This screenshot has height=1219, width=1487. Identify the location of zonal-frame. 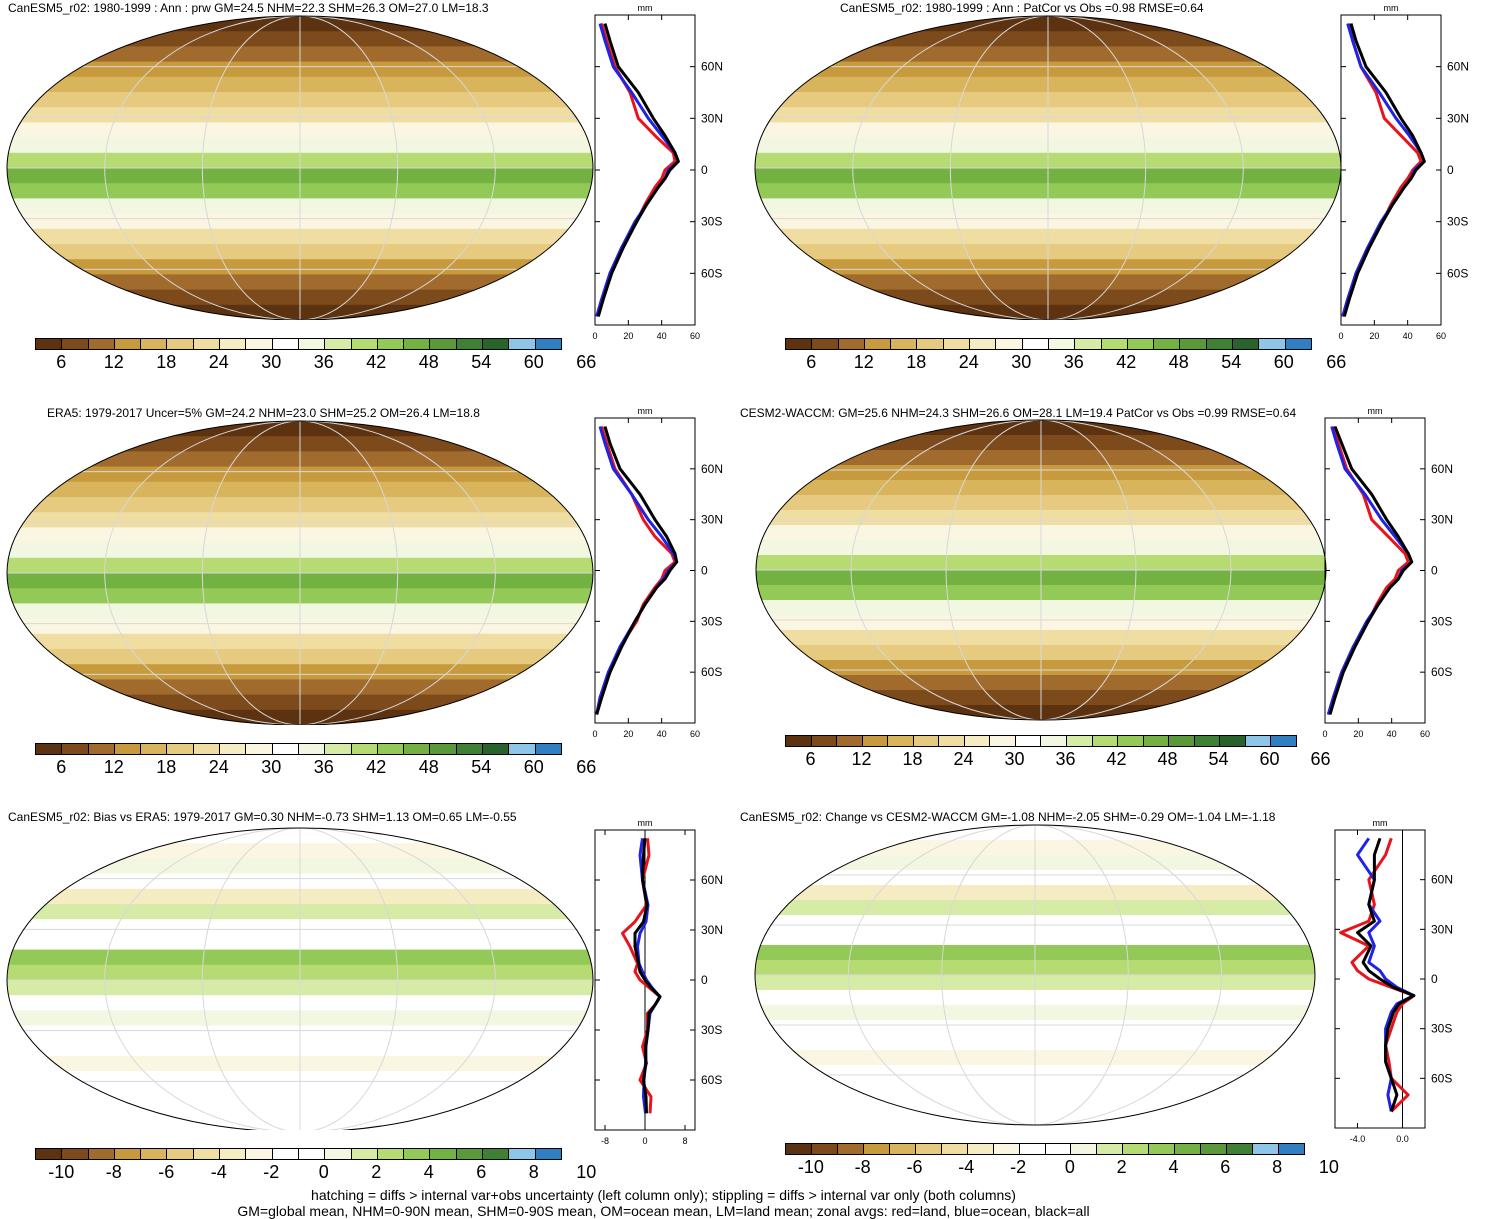
(645, 570).